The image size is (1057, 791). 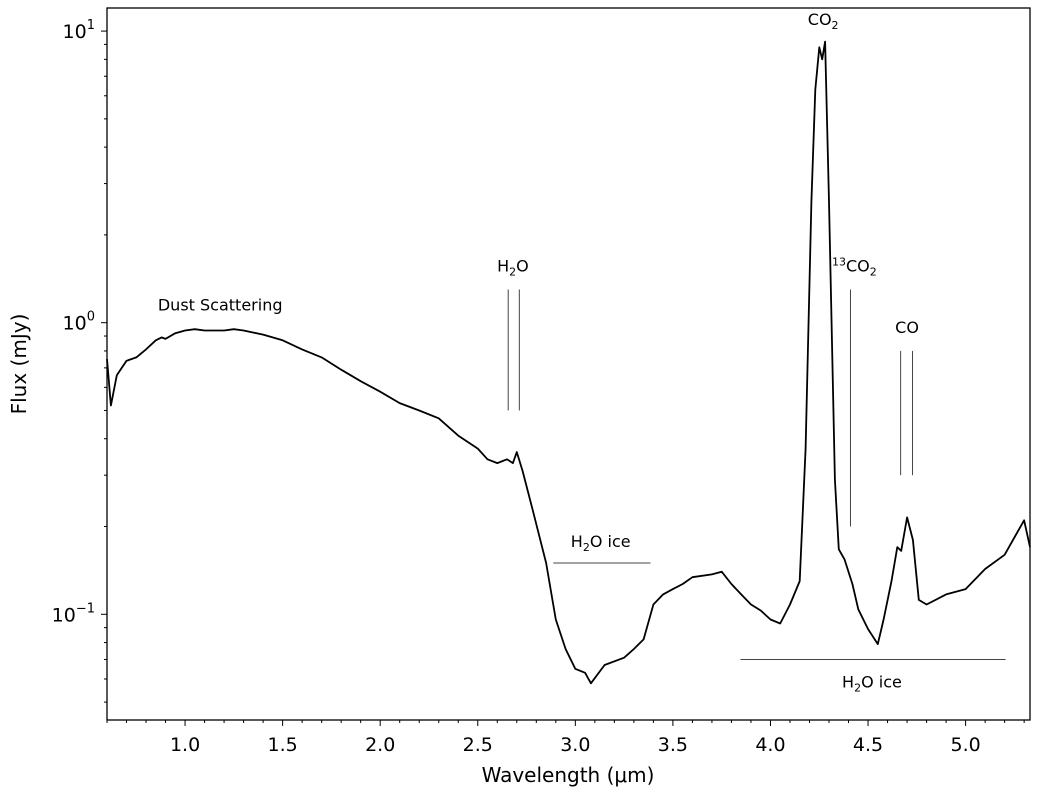 What do you see at coordinates (19, 364) in the screenshot?
I see `y-axis-label: Flux (mJy)` at bounding box center [19, 364].